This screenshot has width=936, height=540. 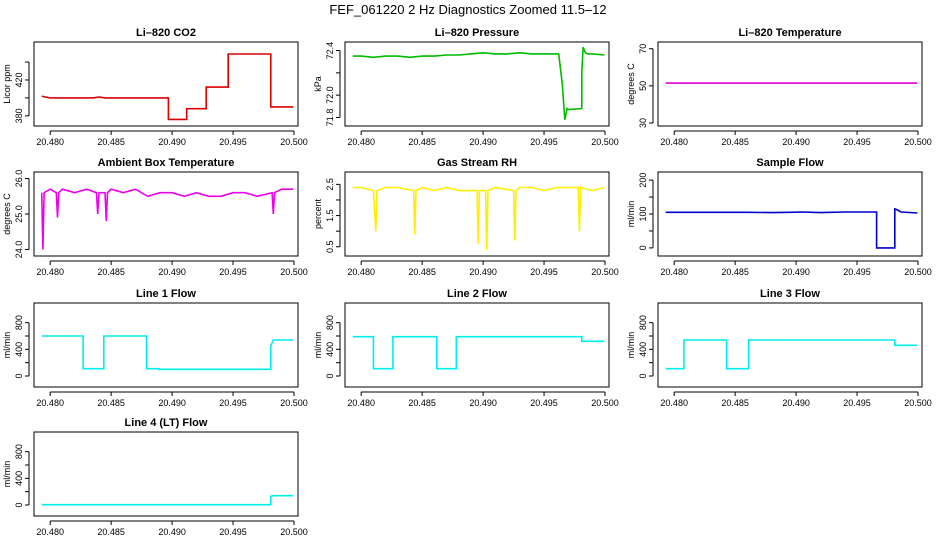 I want to click on y-tick-label: 420, so click(x=19, y=79).